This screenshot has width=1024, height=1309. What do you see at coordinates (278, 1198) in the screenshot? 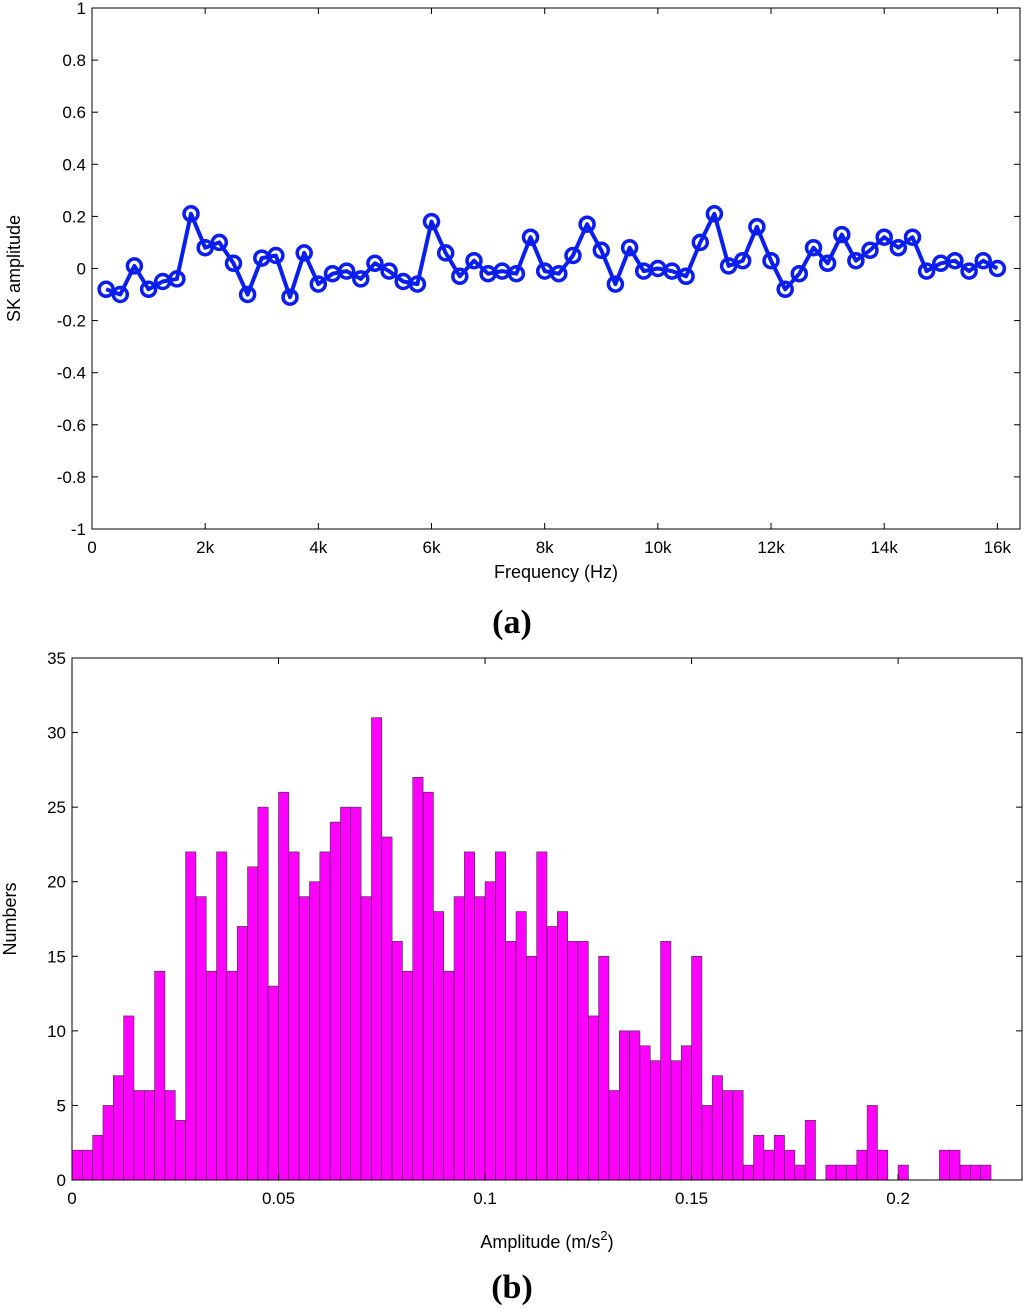
I see `panel-b-x-tick-label: 0.05` at bounding box center [278, 1198].